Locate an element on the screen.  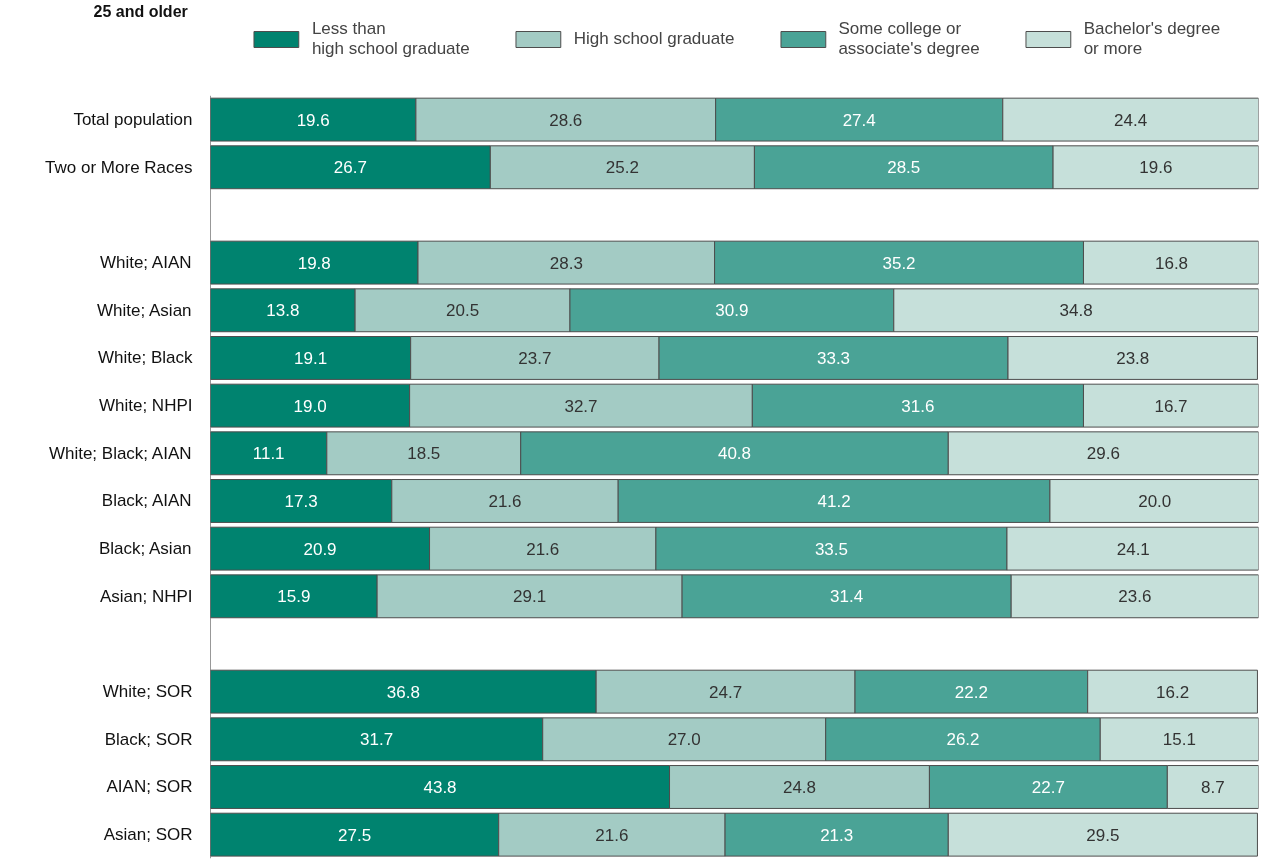
data-label: 11.1 is located at coordinates (268, 454).